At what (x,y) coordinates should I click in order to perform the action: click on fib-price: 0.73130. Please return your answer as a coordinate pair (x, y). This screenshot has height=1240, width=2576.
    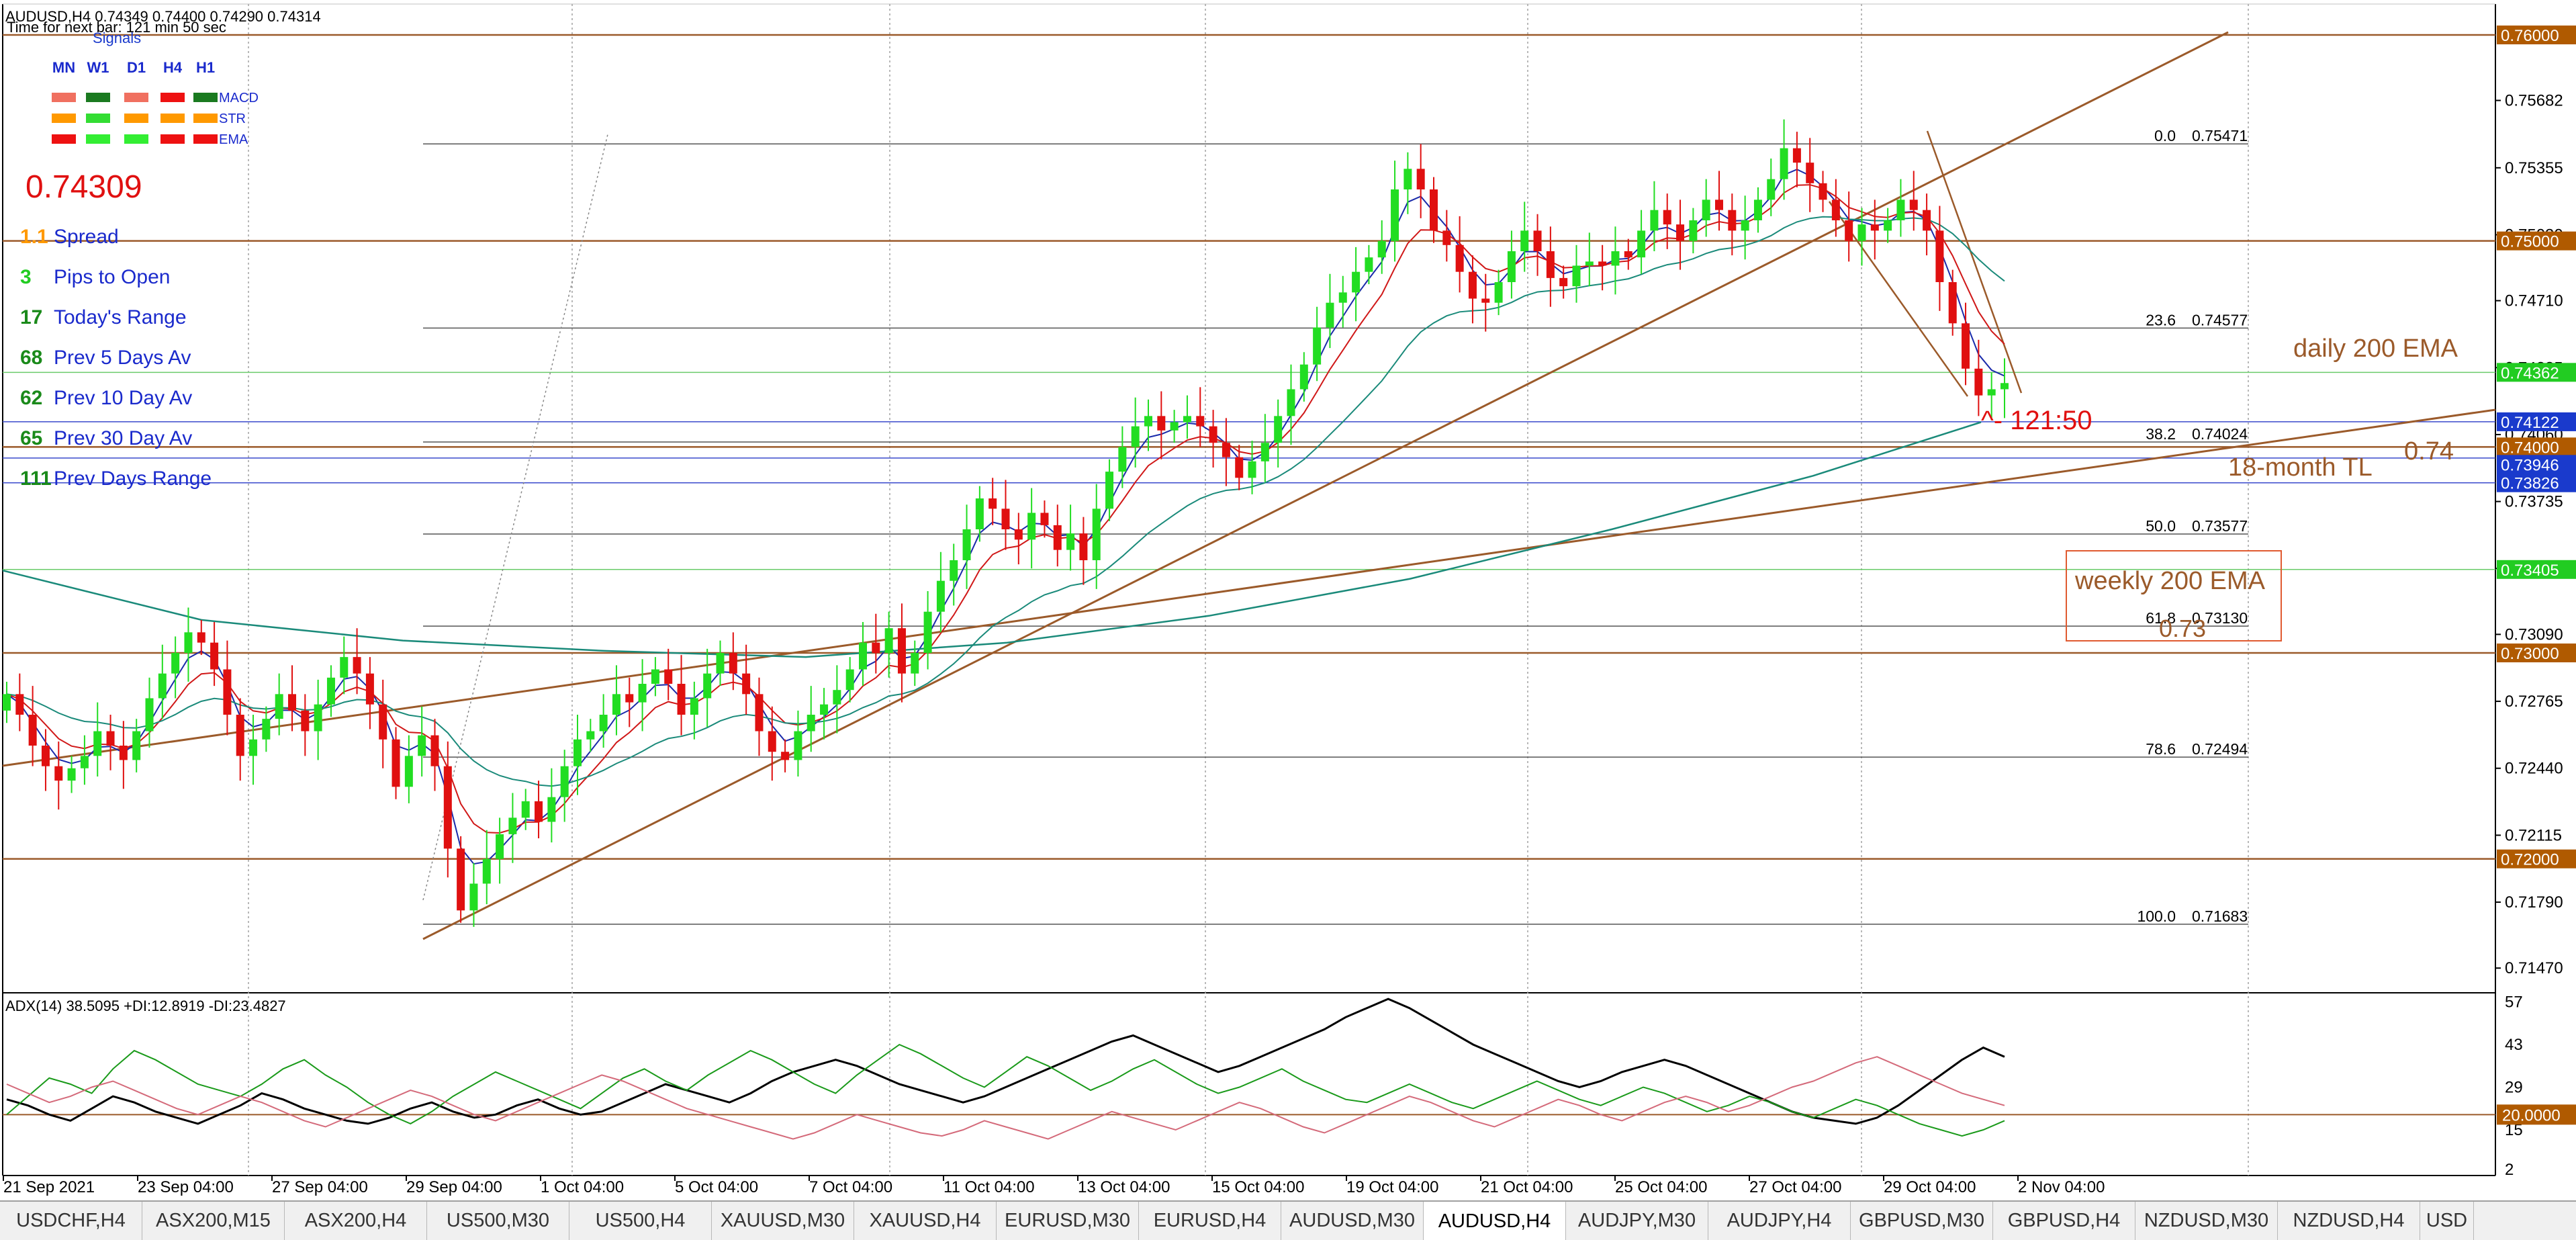
    Looking at the image, I should click on (2220, 618).